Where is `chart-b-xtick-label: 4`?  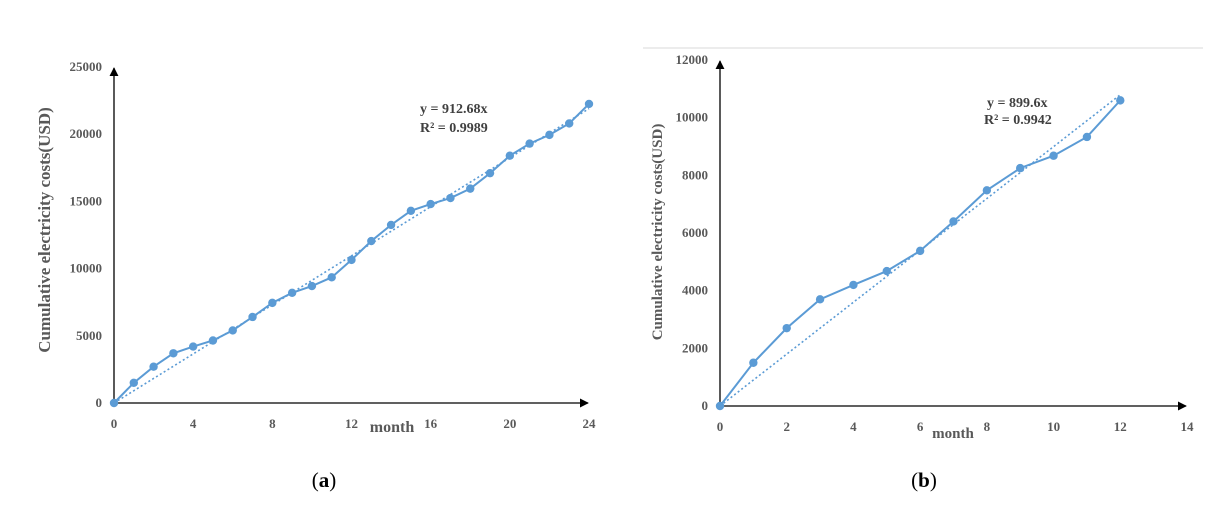 chart-b-xtick-label: 4 is located at coordinates (853, 426).